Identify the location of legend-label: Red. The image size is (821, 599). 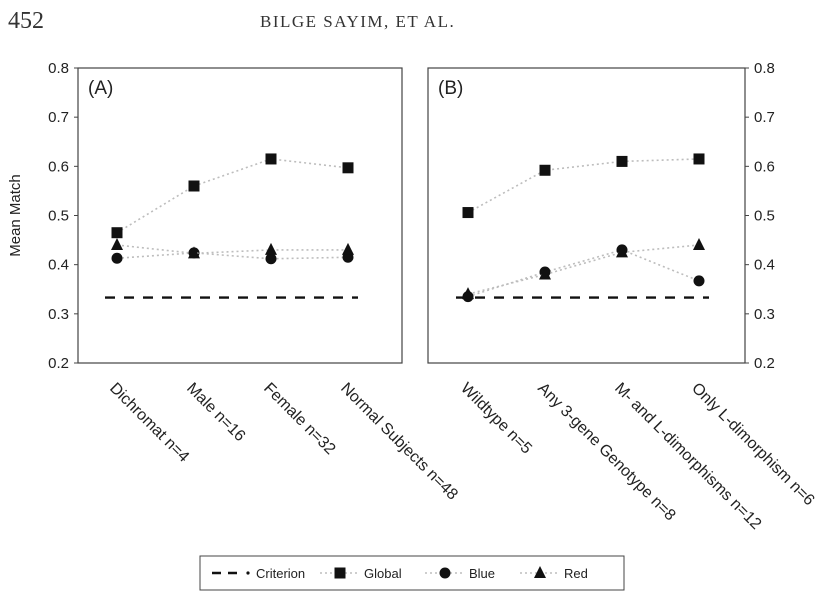
(576, 573).